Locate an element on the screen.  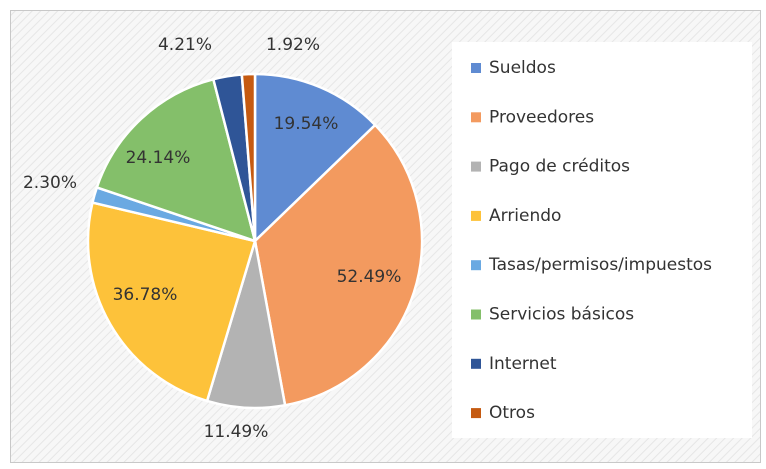
data-label: 52.49% is located at coordinates (369, 277).